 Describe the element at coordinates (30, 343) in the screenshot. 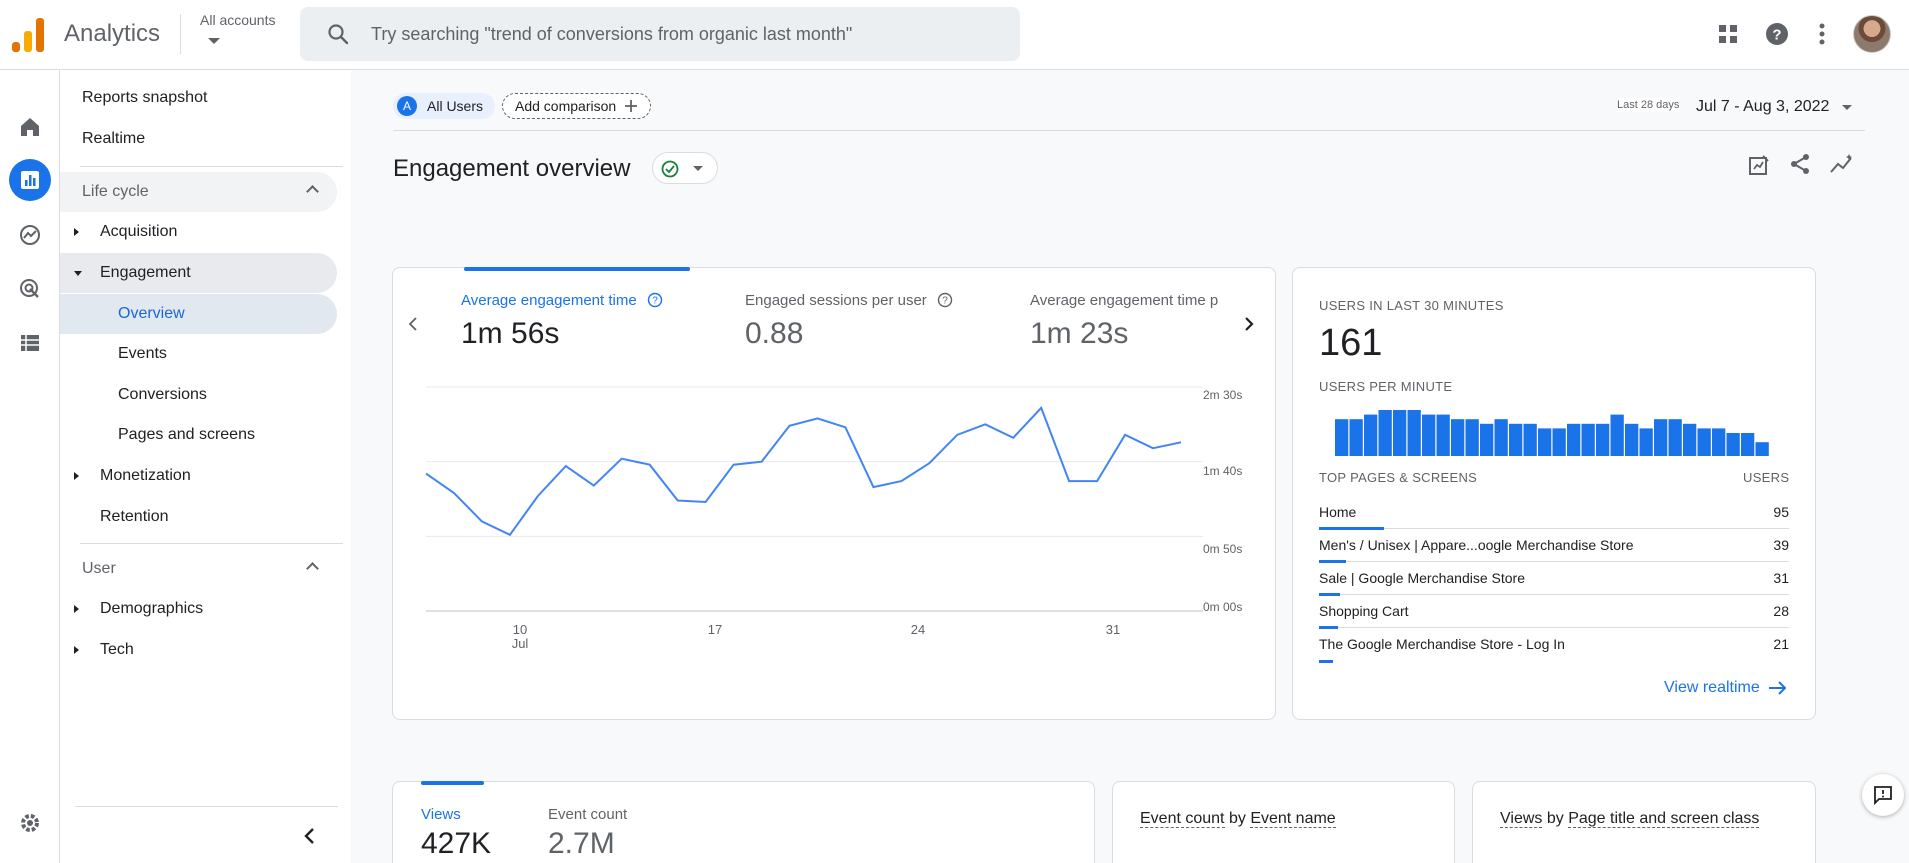

I see `configure-list-icon` at that location.